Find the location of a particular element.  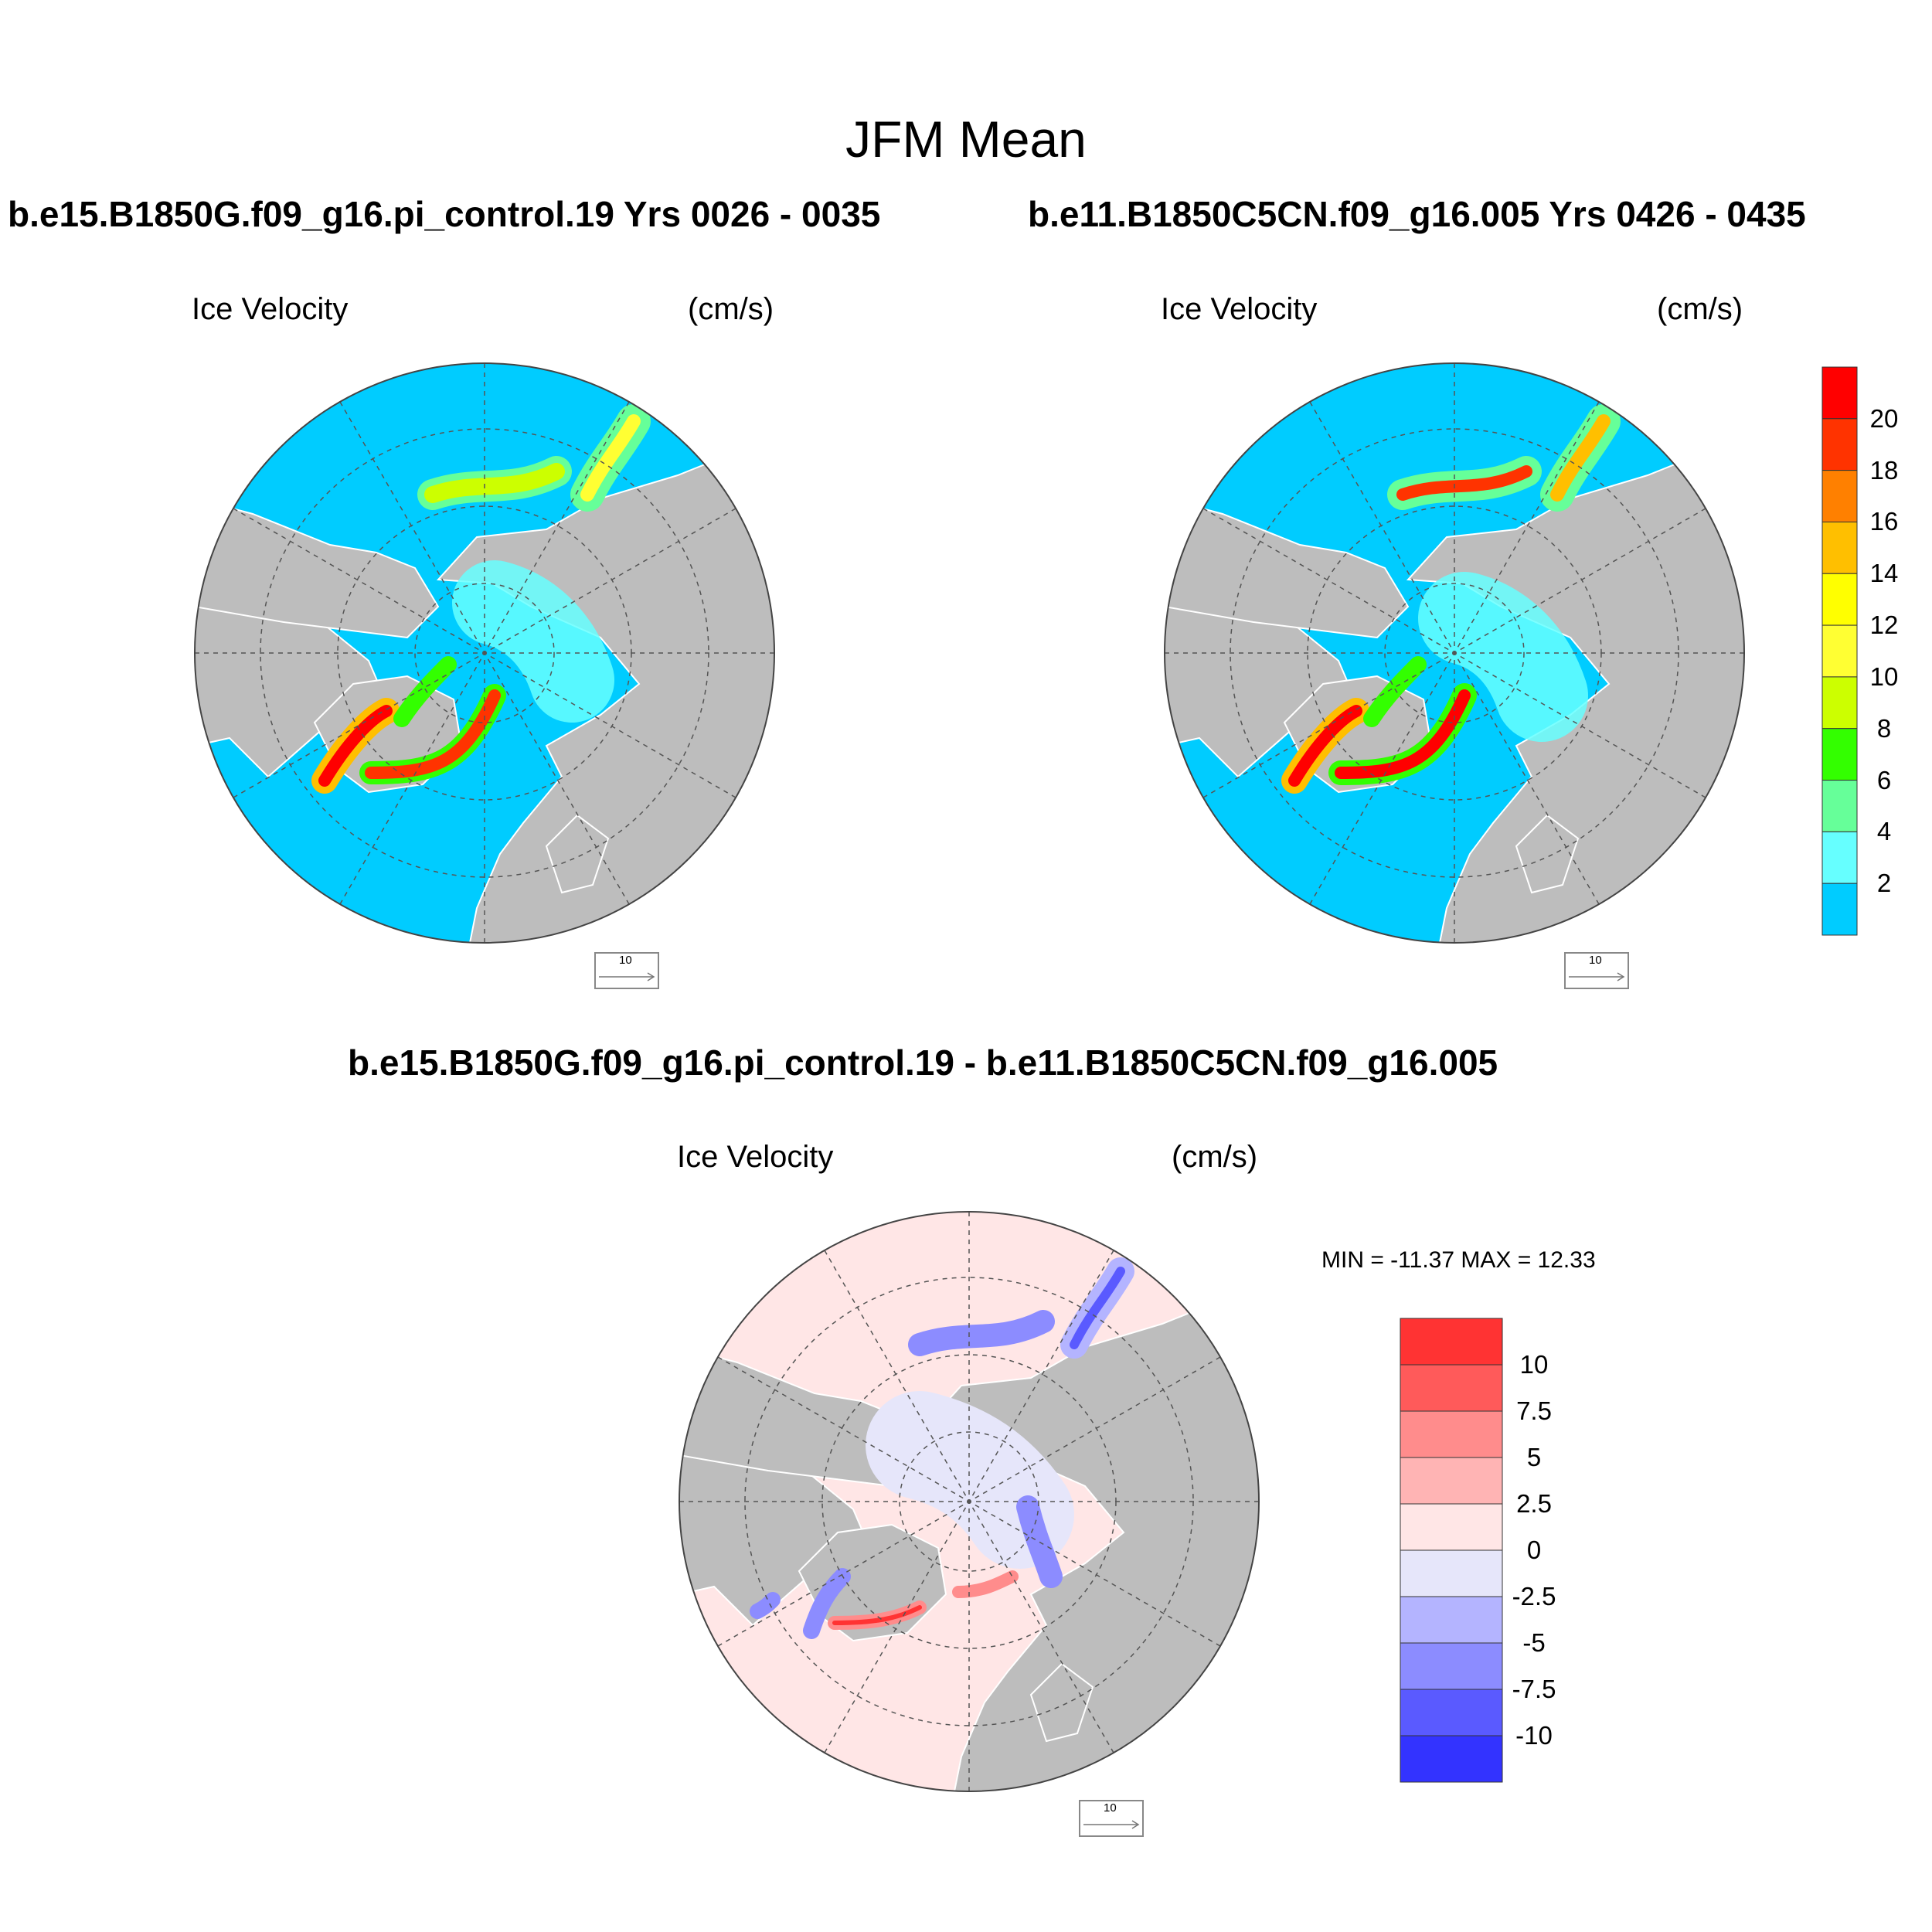

panel3-map is located at coordinates (969, 1502).